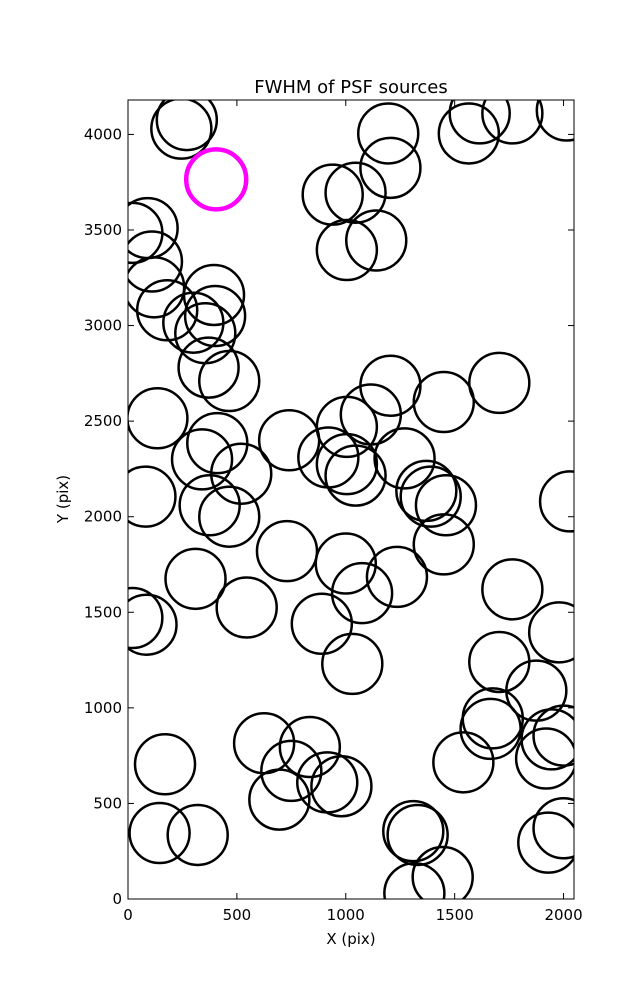 This screenshot has height=1000, width=637. Describe the element at coordinates (107, 803) in the screenshot. I see `y-tick-label-500: 500` at that location.